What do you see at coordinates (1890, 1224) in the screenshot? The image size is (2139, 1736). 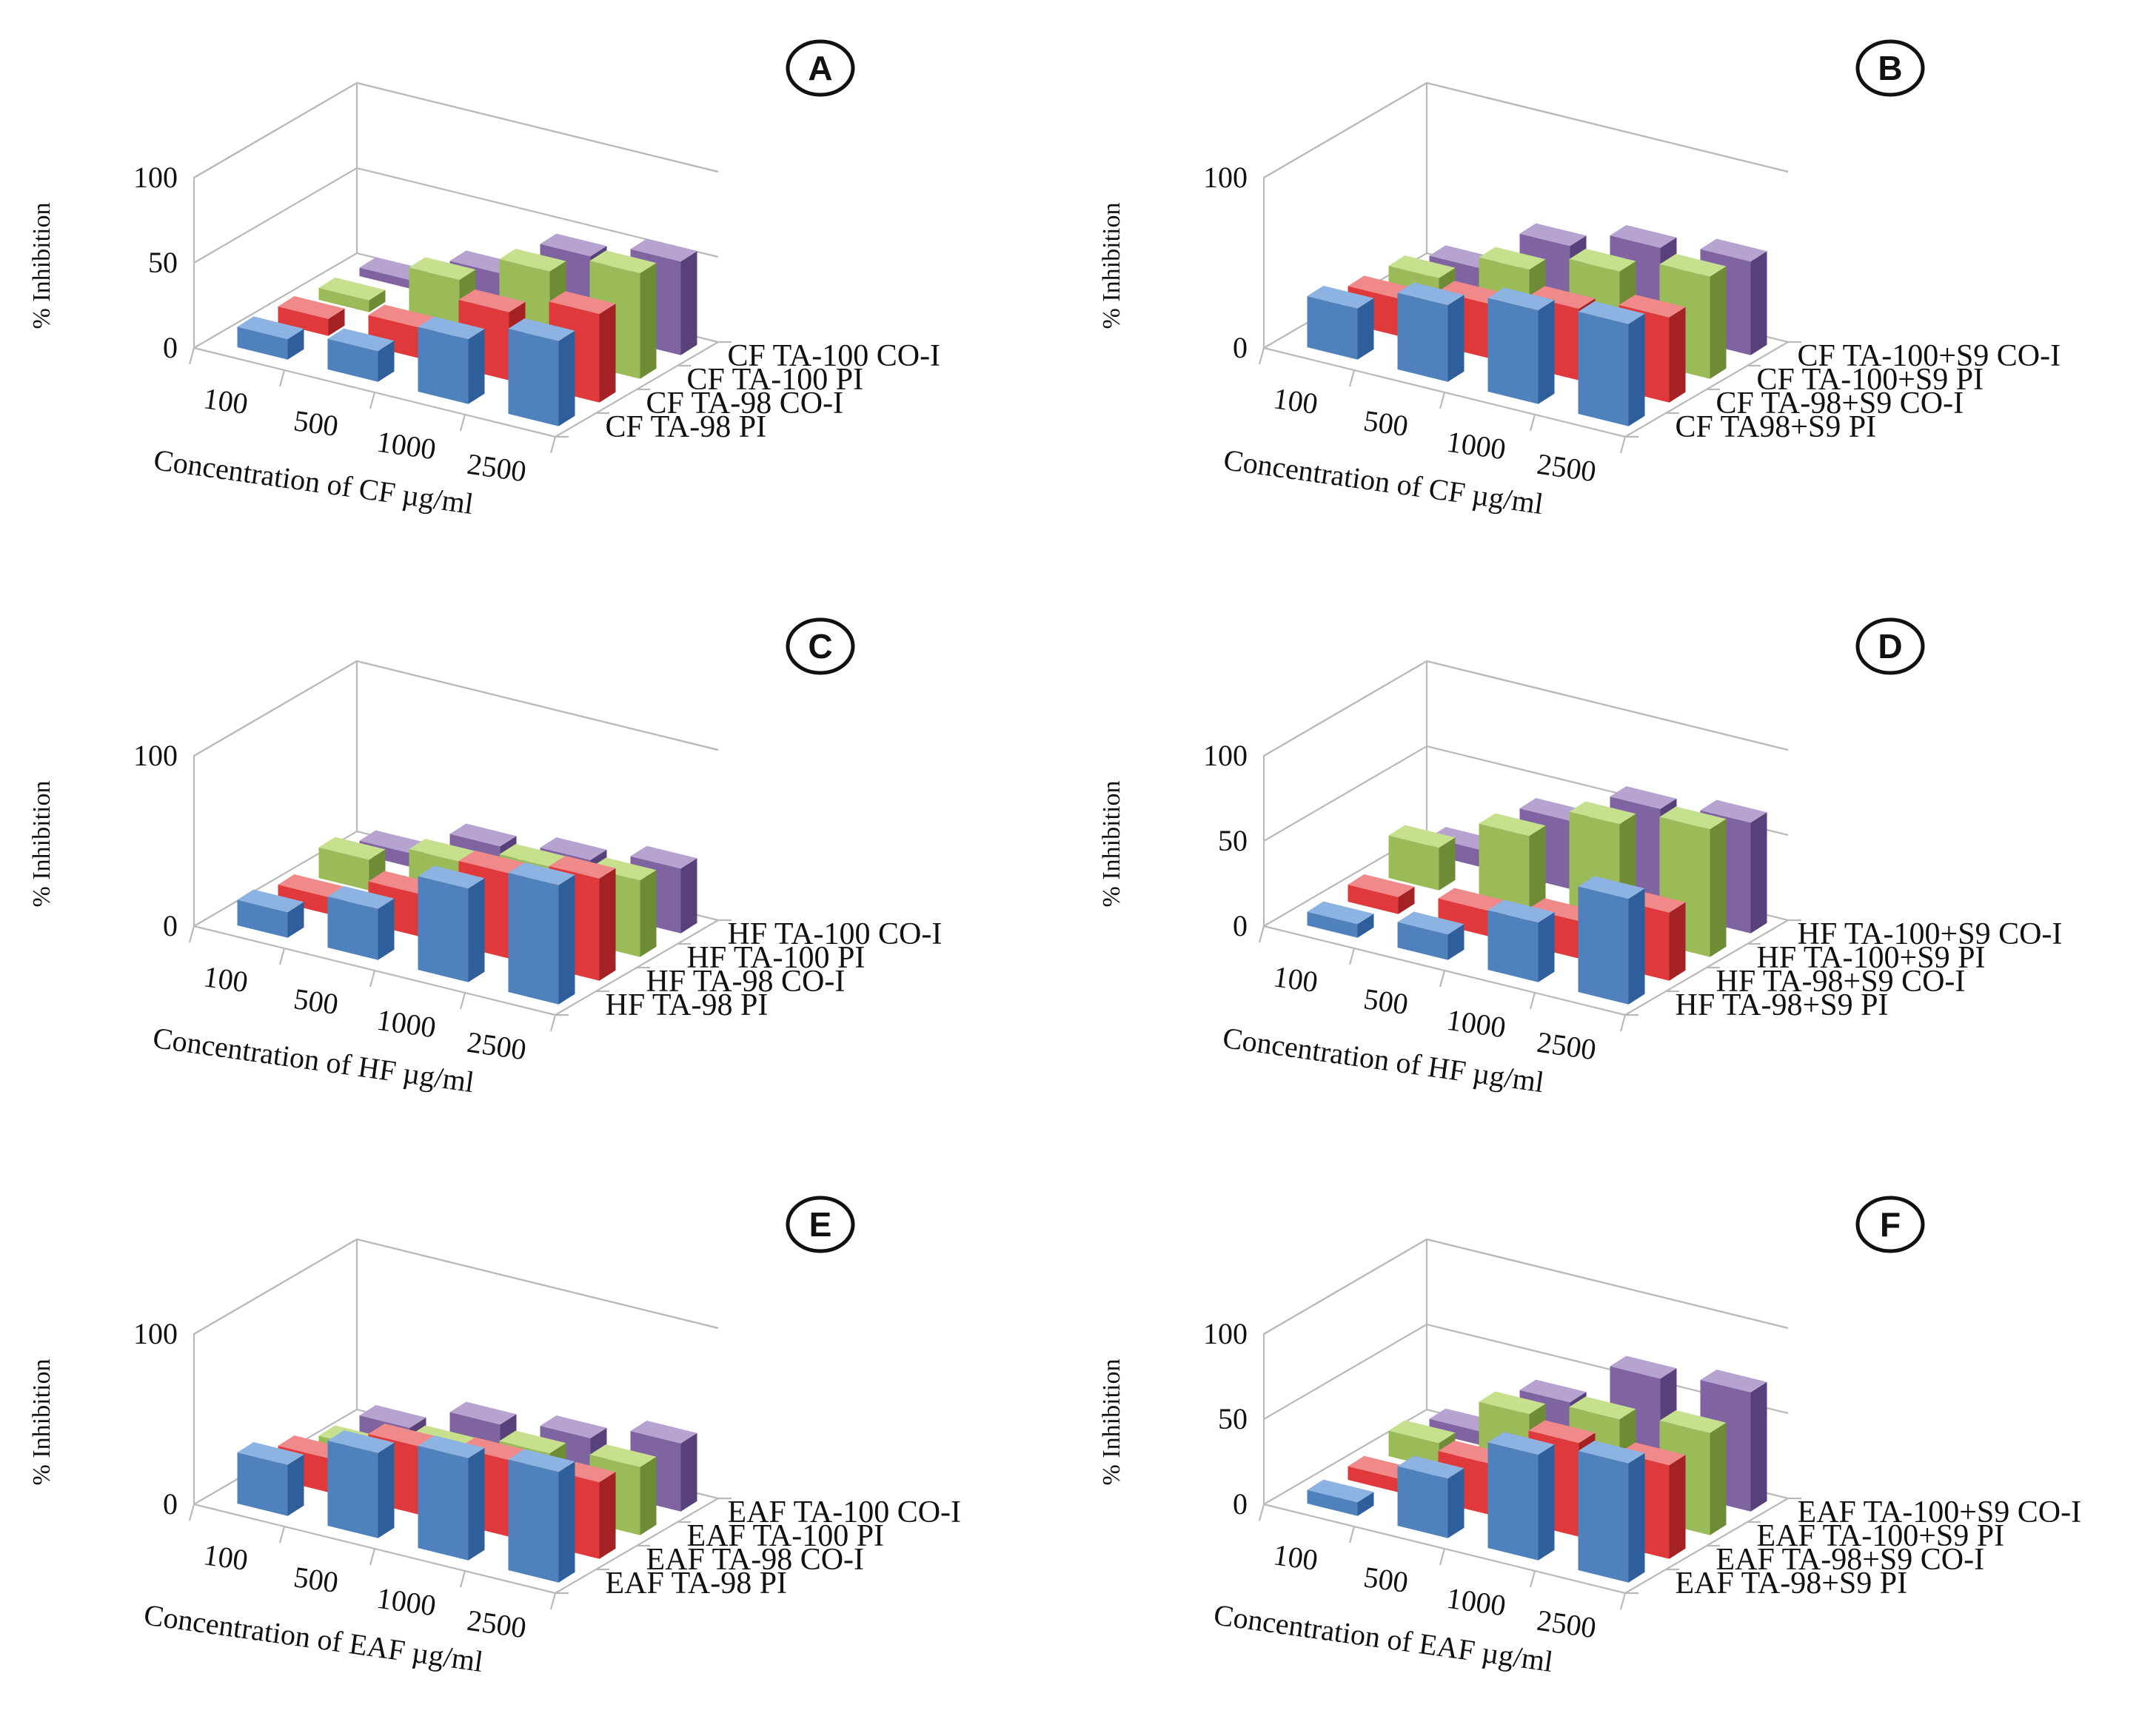 I see `panel-label-f: F` at bounding box center [1890, 1224].